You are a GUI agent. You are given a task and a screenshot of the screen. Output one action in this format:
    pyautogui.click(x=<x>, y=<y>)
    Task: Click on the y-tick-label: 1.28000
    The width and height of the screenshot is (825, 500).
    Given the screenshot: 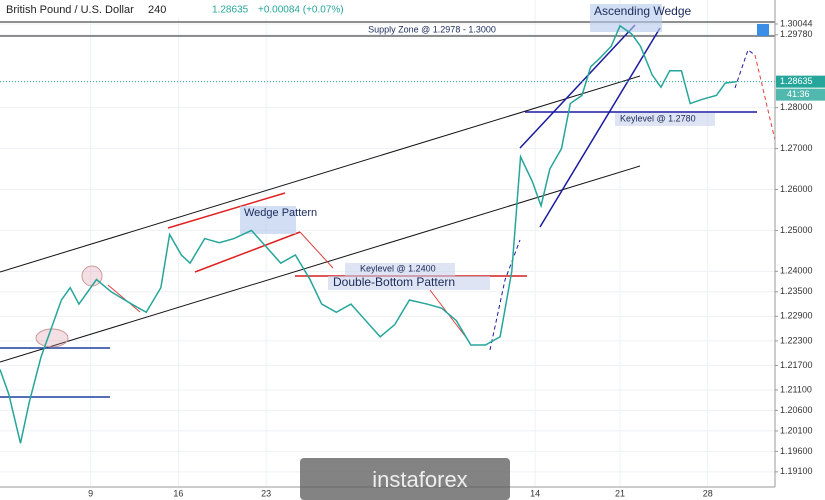 What is the action you would take?
    pyautogui.click(x=796, y=107)
    